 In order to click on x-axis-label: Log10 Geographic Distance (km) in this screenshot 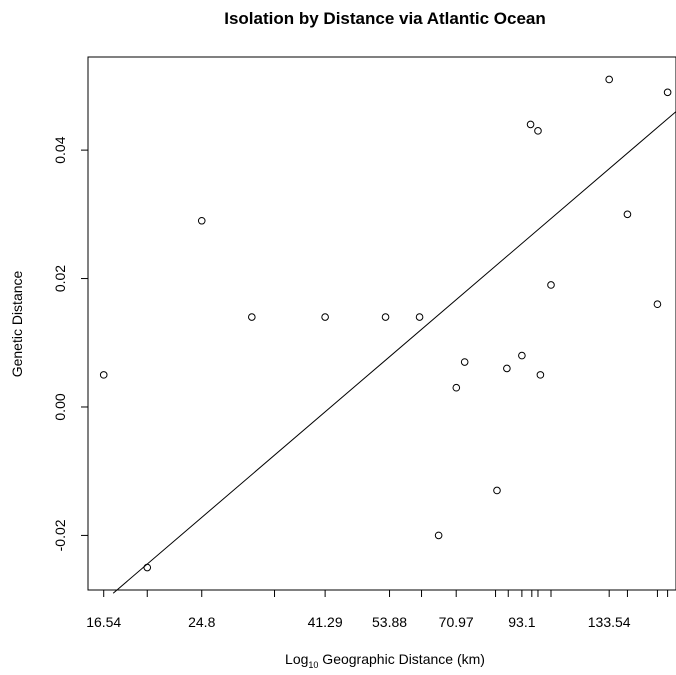, I will do `click(385, 660)`.